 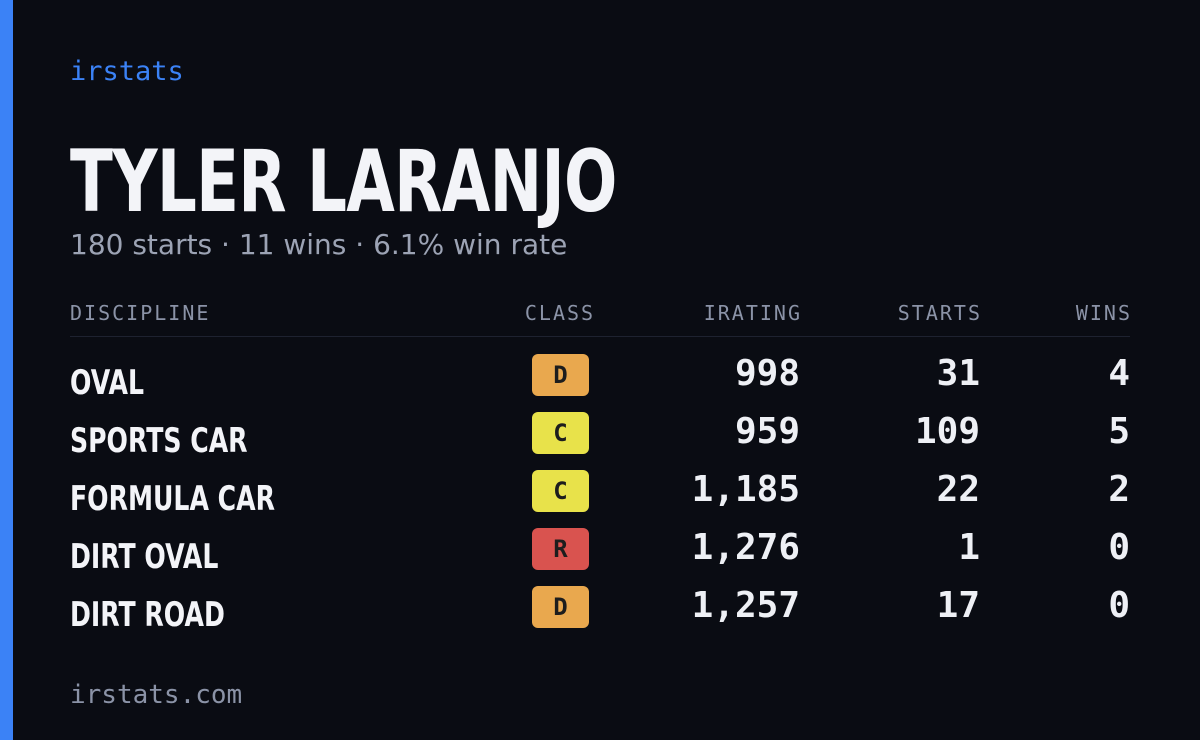 What do you see at coordinates (745, 489) in the screenshot?
I see `irating: 1,185` at bounding box center [745, 489].